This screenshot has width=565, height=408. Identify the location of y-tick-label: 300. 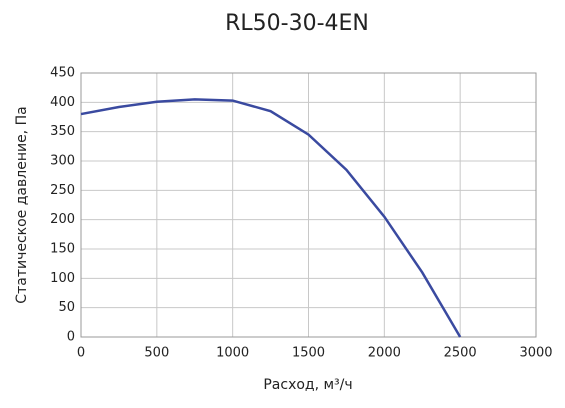
(62, 161).